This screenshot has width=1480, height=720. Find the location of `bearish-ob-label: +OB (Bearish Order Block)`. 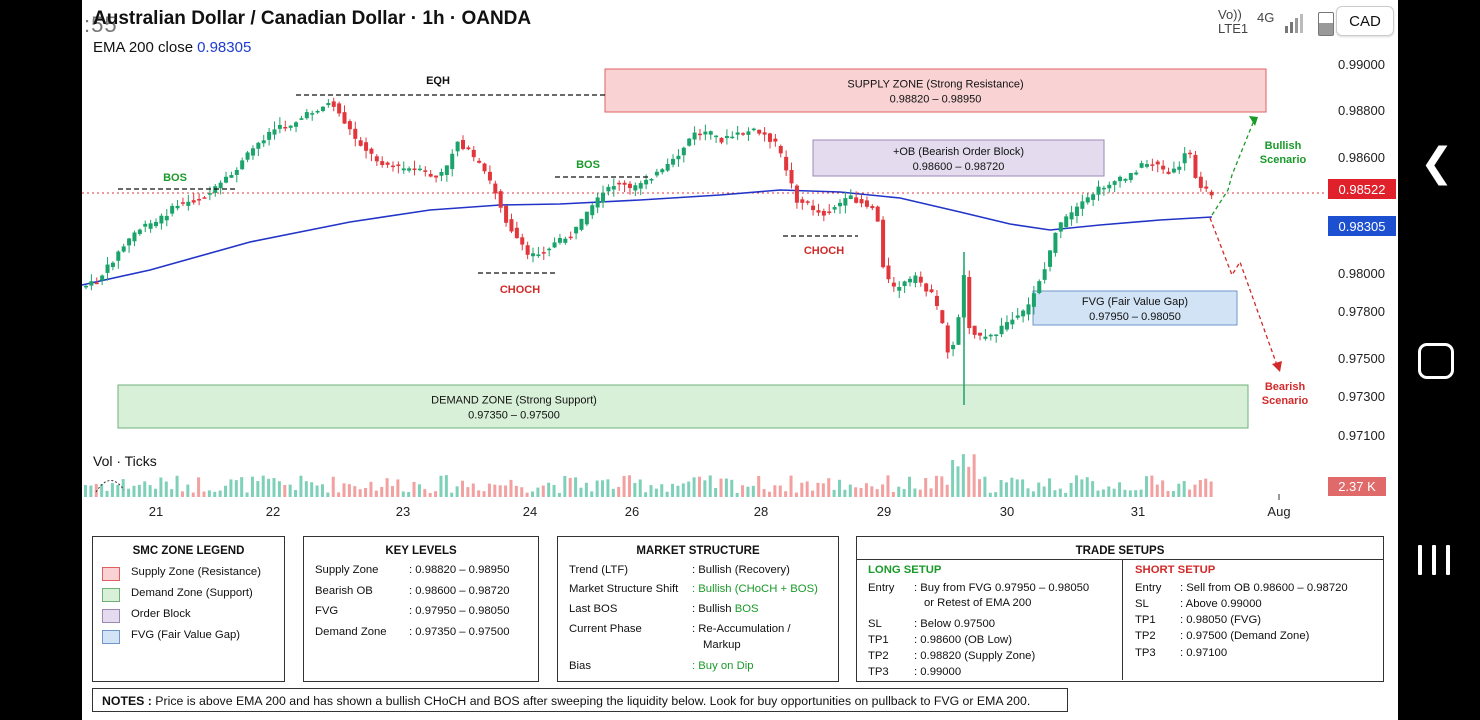

bearish-ob-label: +OB (Bearish Order Block) is located at coordinates (958, 152).